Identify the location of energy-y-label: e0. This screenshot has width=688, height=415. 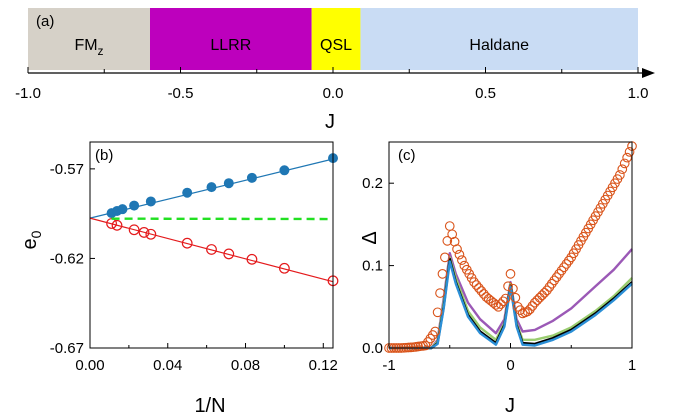
(31, 239).